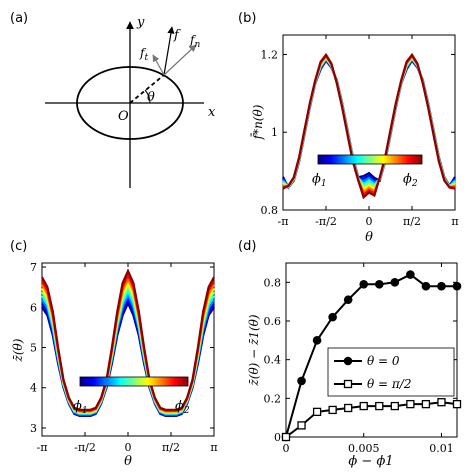 Image resolution: width=469 pixels, height=473 pixels. What do you see at coordinates (85, 411) in the screenshot?
I see `phi1-c-sub: 1` at bounding box center [85, 411].